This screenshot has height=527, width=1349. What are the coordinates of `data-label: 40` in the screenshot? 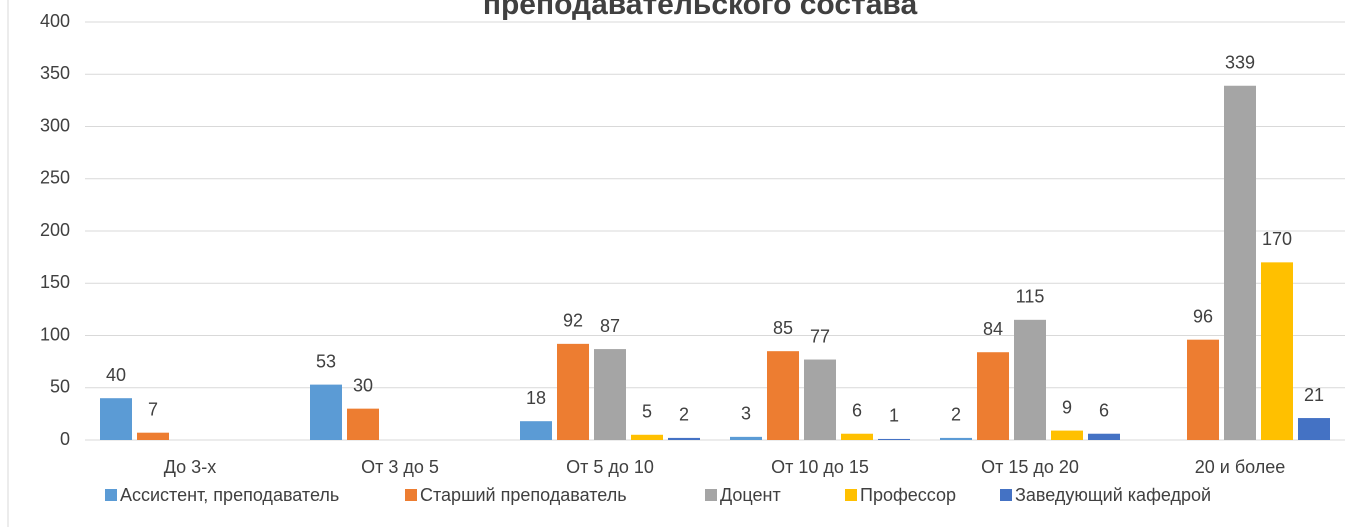 It's located at (116, 375).